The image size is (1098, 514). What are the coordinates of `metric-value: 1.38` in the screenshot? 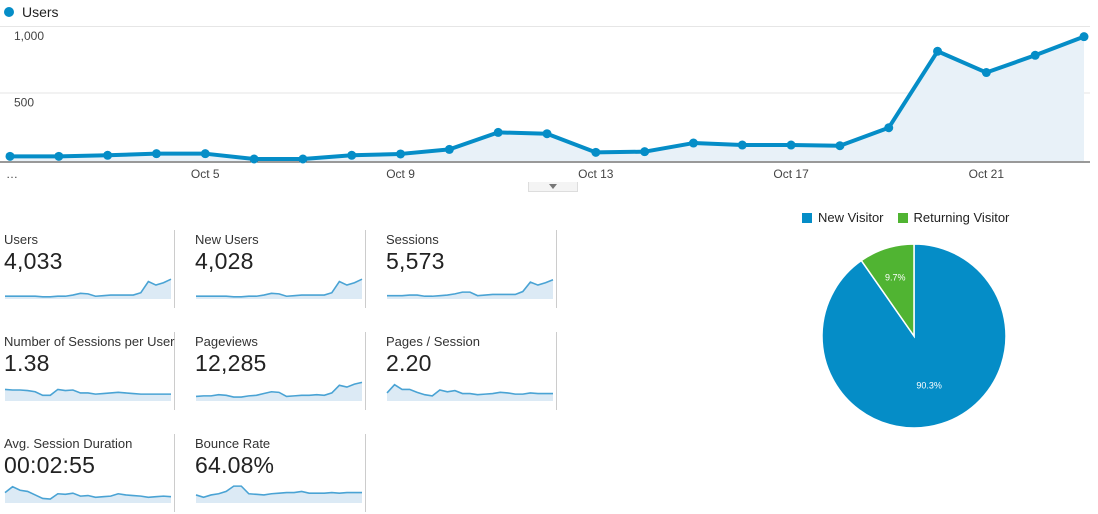 It's located at (27, 363).